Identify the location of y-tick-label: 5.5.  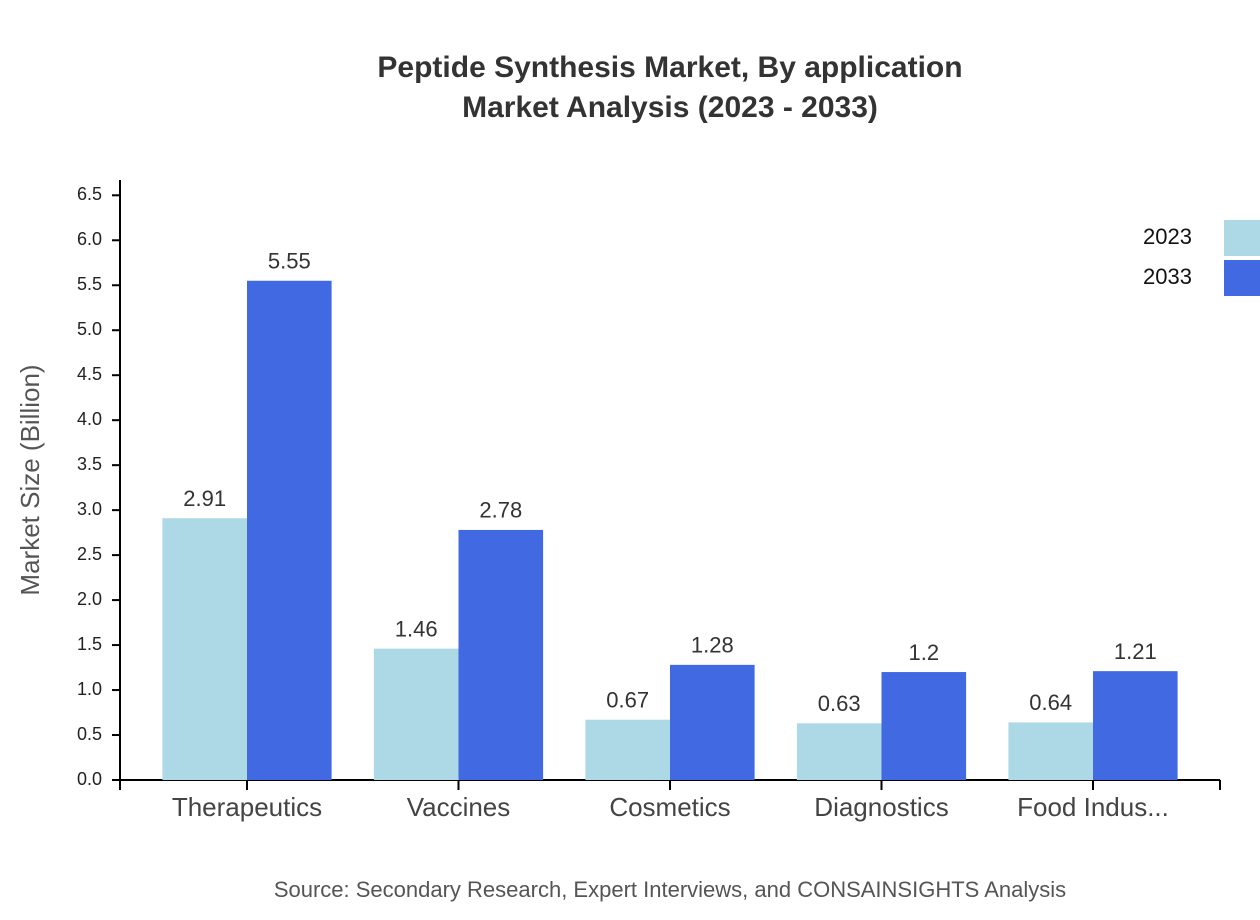
(89, 284).